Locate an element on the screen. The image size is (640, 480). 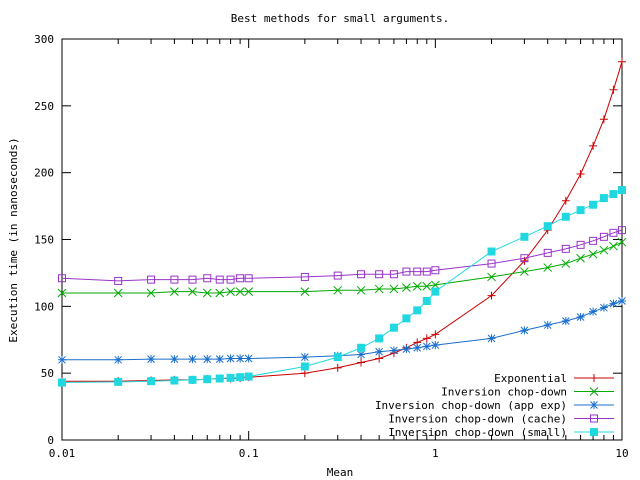
legend-label: Inversion chop-down (small) is located at coordinates (477, 432).